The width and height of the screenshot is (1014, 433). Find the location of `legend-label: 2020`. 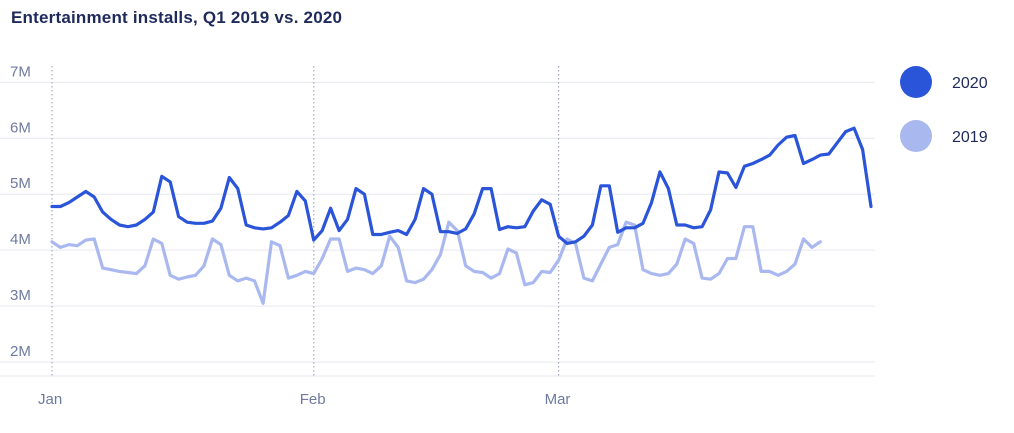

legend-label: 2020 is located at coordinates (970, 83).